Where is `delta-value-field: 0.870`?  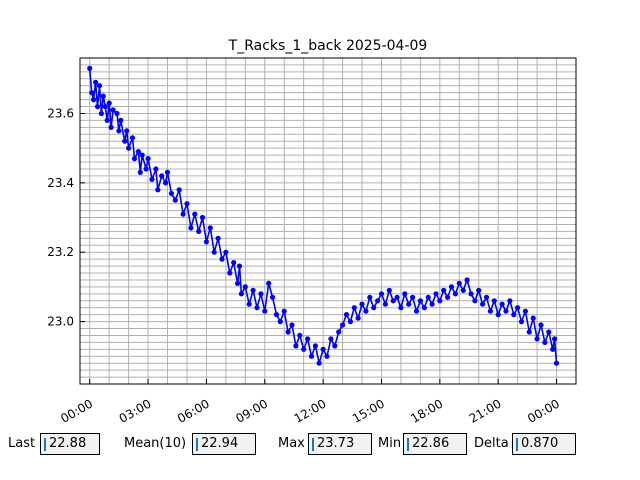
delta-value-field: 0.870 is located at coordinates (544, 444).